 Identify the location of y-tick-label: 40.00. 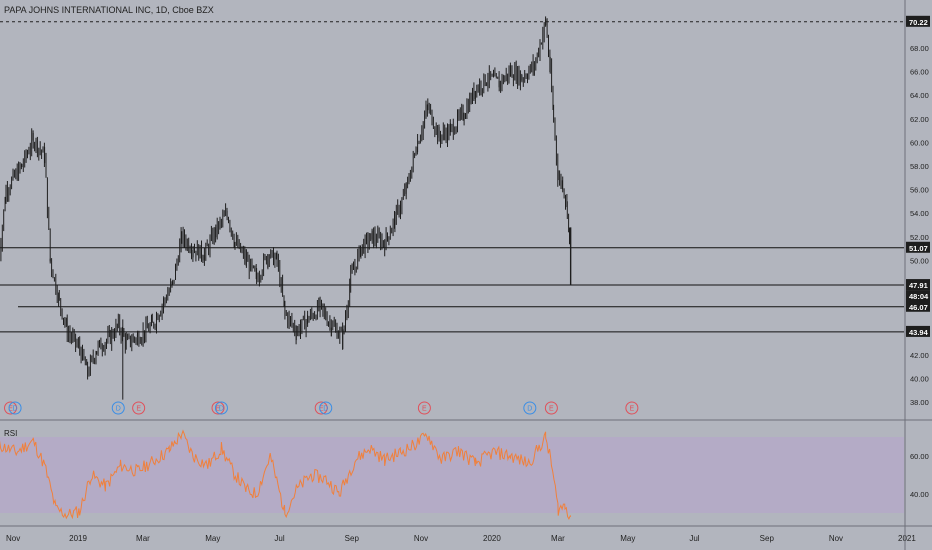
(919, 378).